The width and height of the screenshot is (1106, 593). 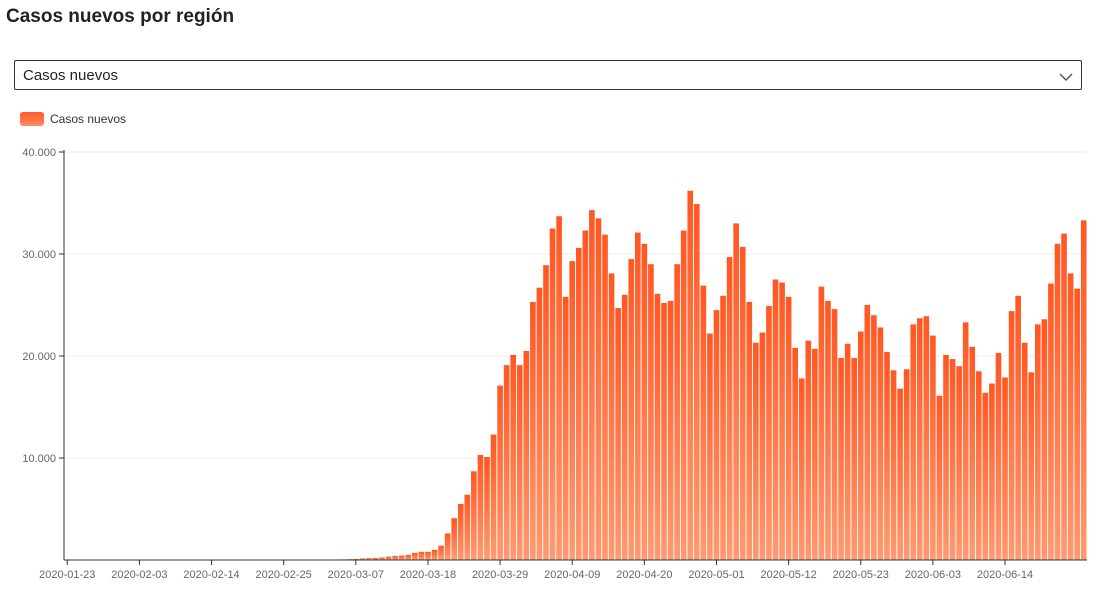 What do you see at coordinates (548, 75) in the screenshot?
I see `metric-select: Casos nuevos` at bounding box center [548, 75].